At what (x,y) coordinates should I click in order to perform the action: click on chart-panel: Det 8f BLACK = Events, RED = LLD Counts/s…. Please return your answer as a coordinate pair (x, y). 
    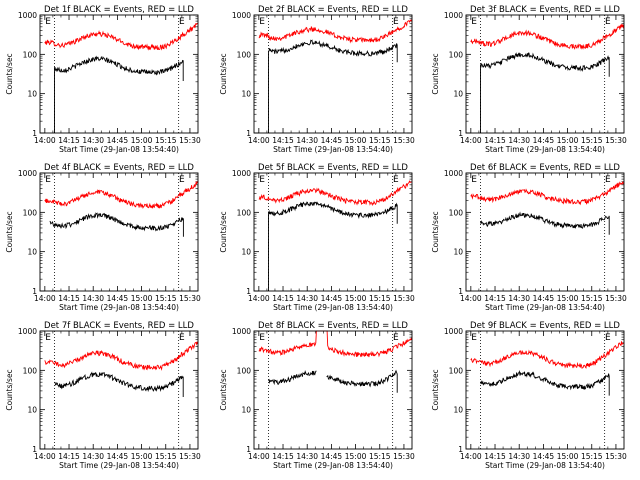
    Looking at the image, I should click on (317, 395).